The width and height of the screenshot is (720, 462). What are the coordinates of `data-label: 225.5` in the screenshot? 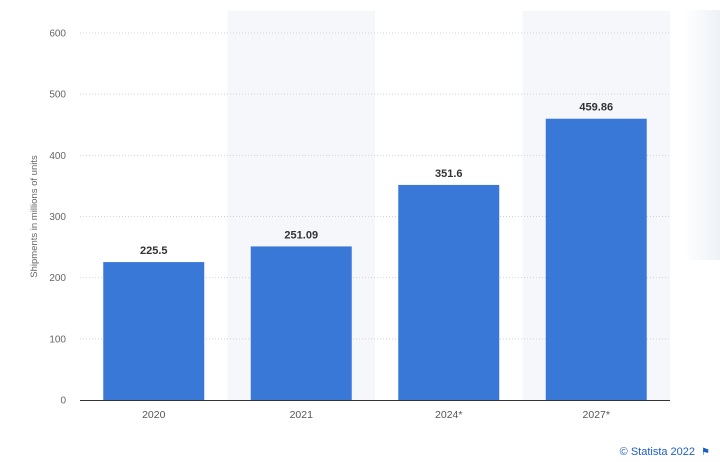 It's located at (154, 251).